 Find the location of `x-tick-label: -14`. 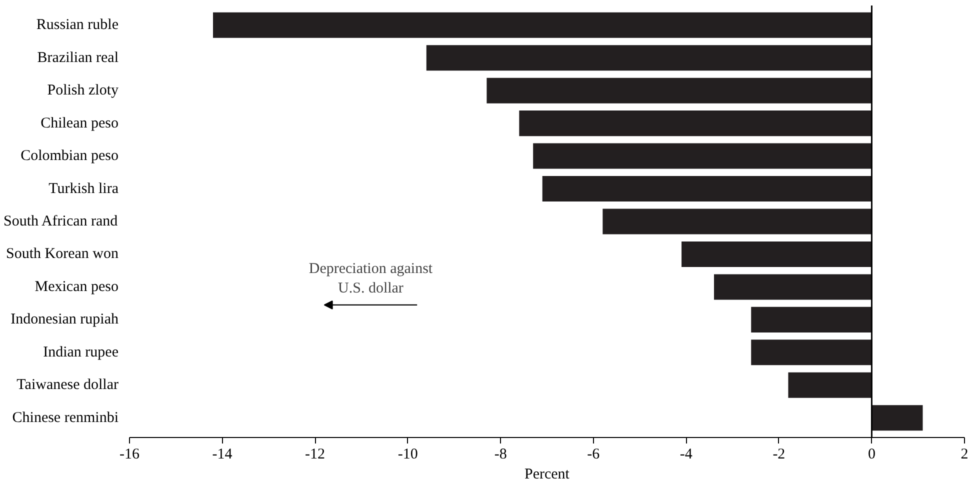

x-tick-label: -14 is located at coordinates (222, 454).